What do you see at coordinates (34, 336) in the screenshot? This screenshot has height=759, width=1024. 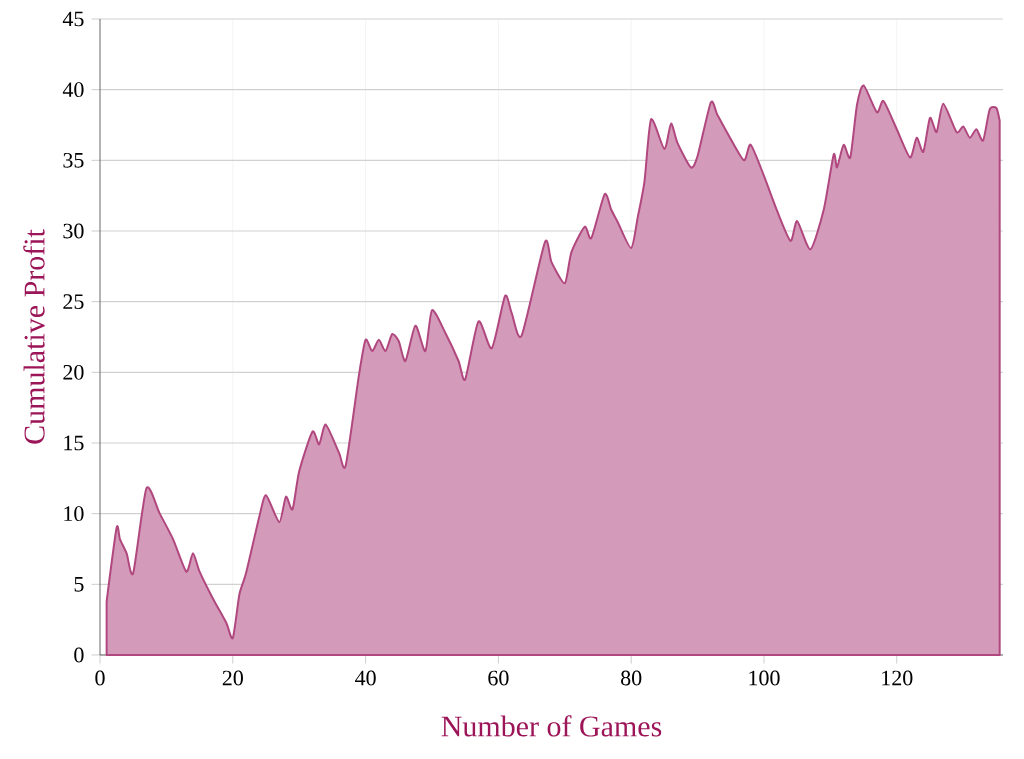 I see `y-axis-title: Cumulative Profit` at bounding box center [34, 336].